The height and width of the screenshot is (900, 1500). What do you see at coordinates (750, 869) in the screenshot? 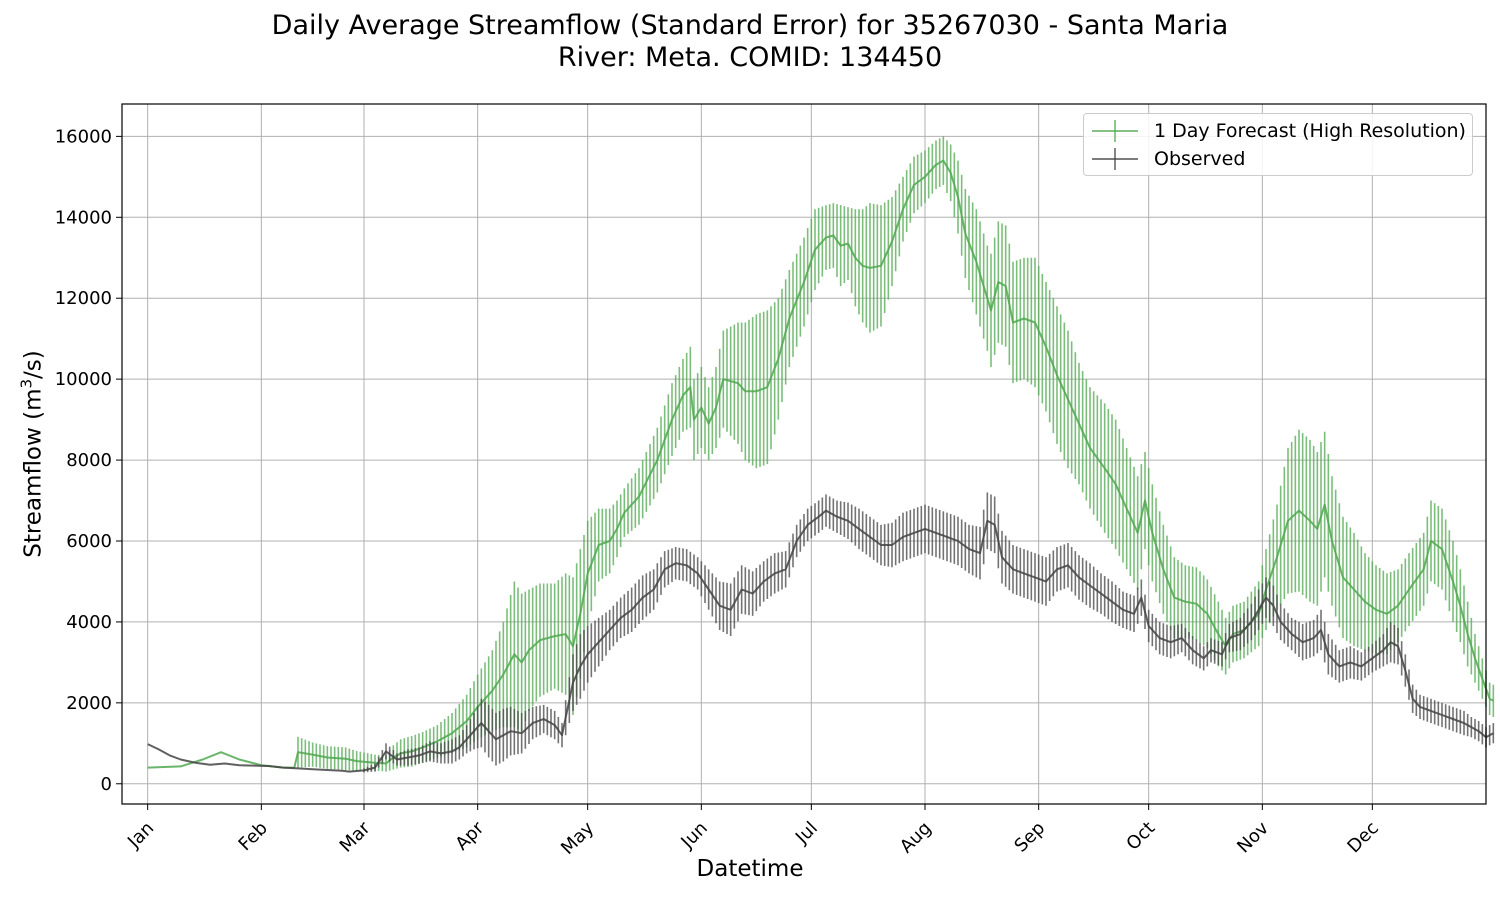
I see `x-axis-label: Datetime` at bounding box center [750, 869].